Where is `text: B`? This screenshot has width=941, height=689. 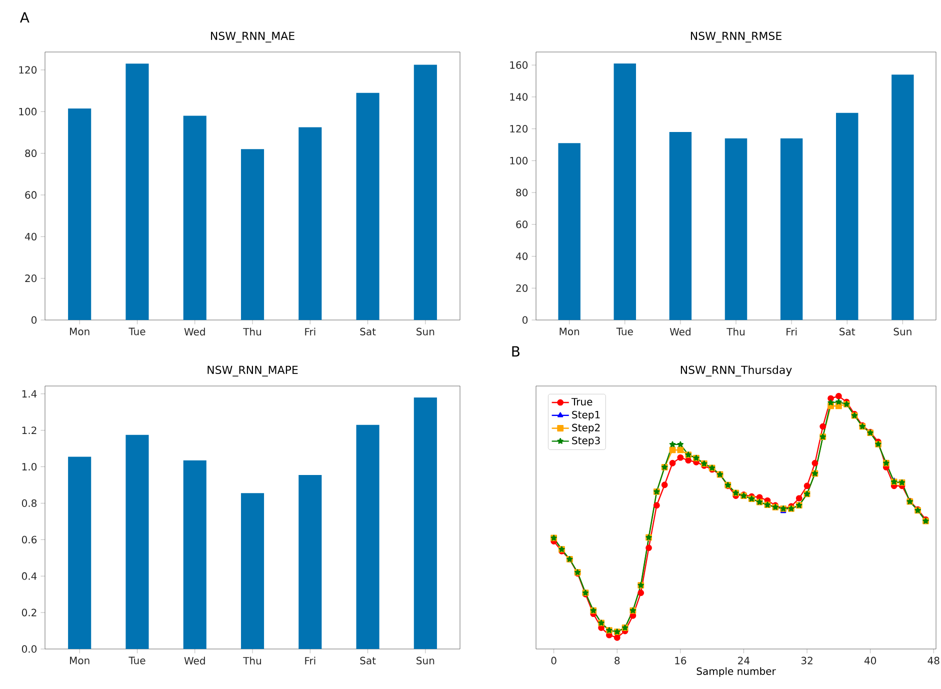 text: B is located at coordinates (516, 351).